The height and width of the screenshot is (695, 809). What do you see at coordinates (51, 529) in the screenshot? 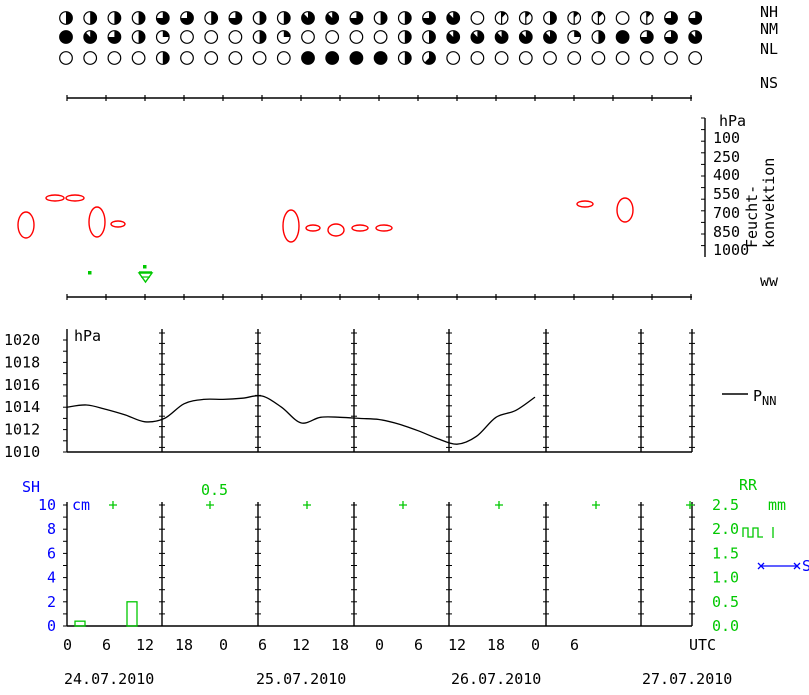
I see `sh-tick-label: 8` at bounding box center [51, 529].